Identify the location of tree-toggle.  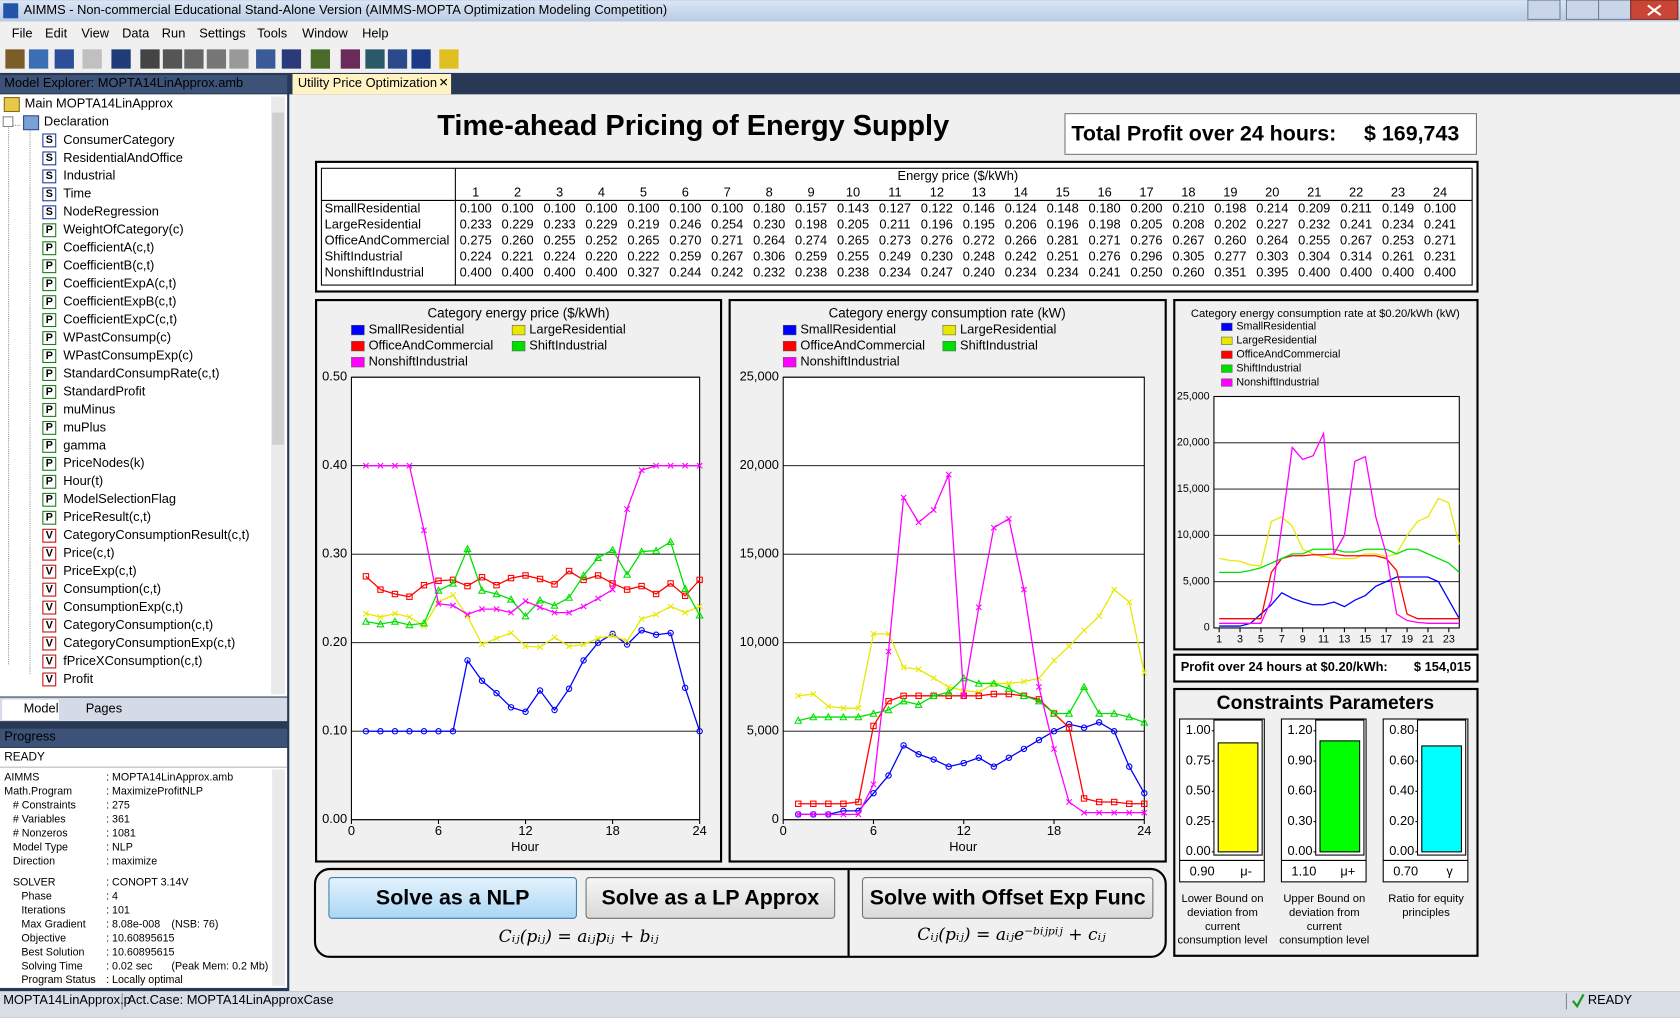
(8, 122).